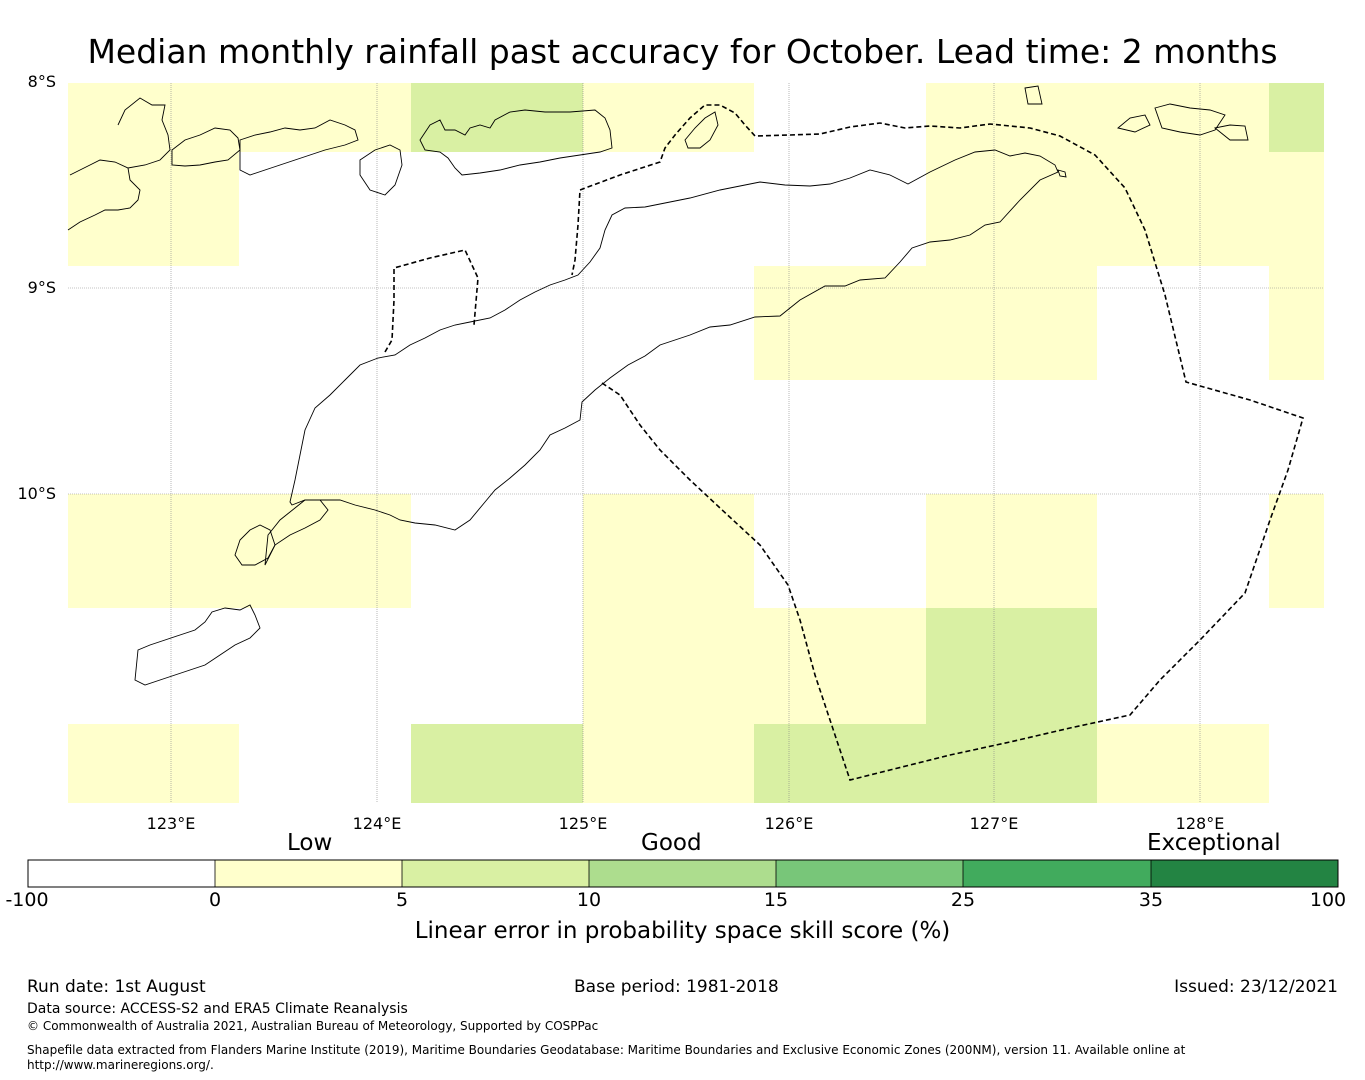  Describe the element at coordinates (120, 136) in the screenshot. I see `alor-island` at that location.